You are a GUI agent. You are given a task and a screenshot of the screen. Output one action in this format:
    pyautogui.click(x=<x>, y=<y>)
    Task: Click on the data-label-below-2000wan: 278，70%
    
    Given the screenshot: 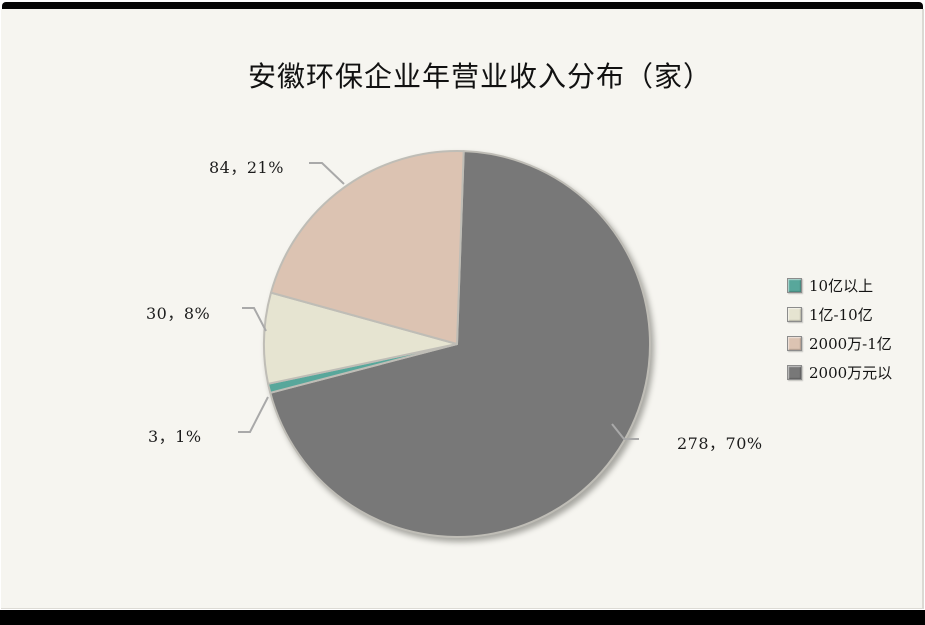 What is the action you would take?
    pyautogui.click(x=720, y=443)
    